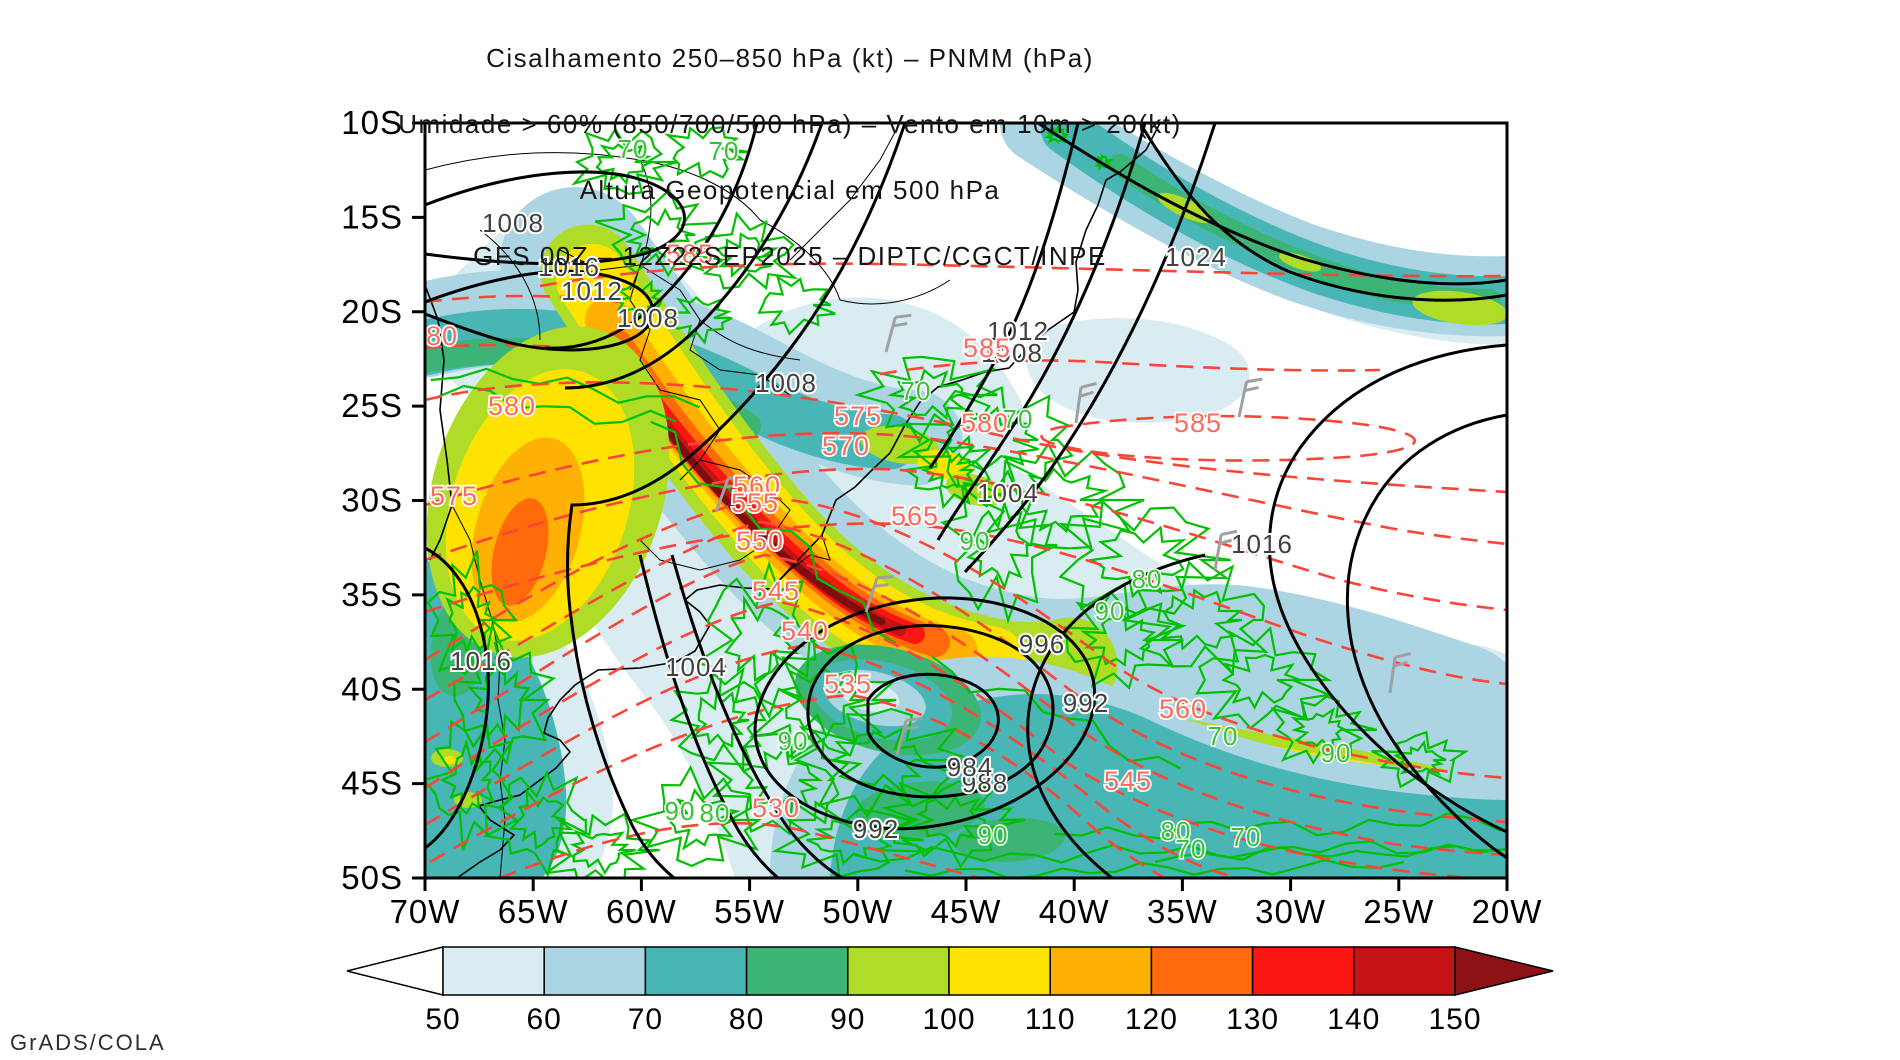  What do you see at coordinates (442, 1019) in the screenshot?
I see `colorbar-tick-label: 50` at bounding box center [442, 1019].